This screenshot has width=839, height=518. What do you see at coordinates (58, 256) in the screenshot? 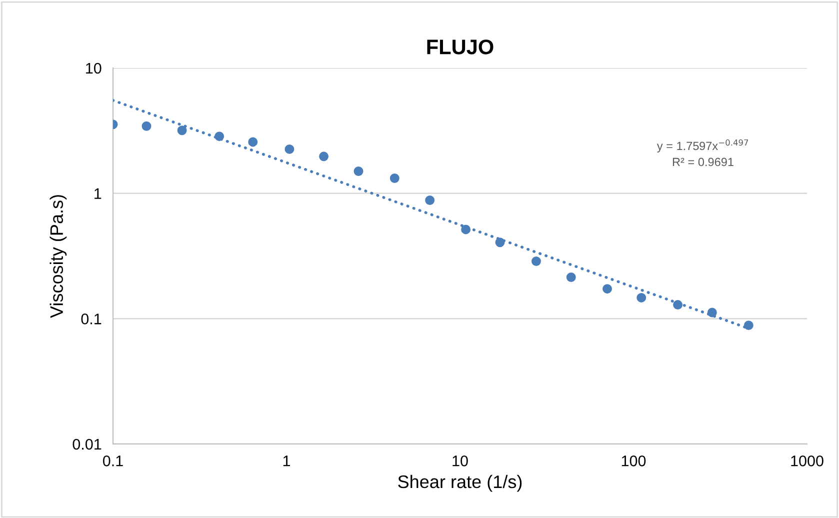
I see `y-axis-title: Viscosity (Pa.s)` at bounding box center [58, 256].